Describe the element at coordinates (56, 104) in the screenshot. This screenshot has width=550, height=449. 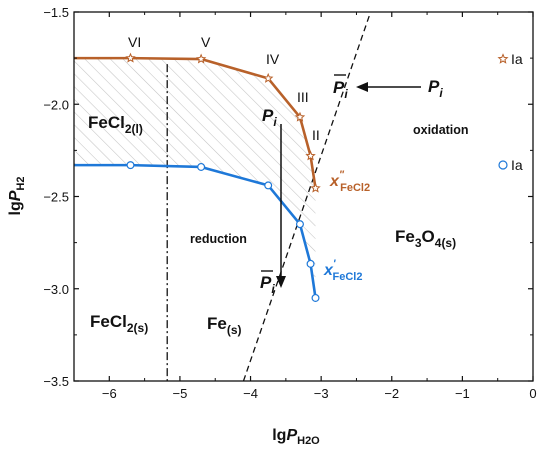
I see `y-tick-label: −2.0` at that location.